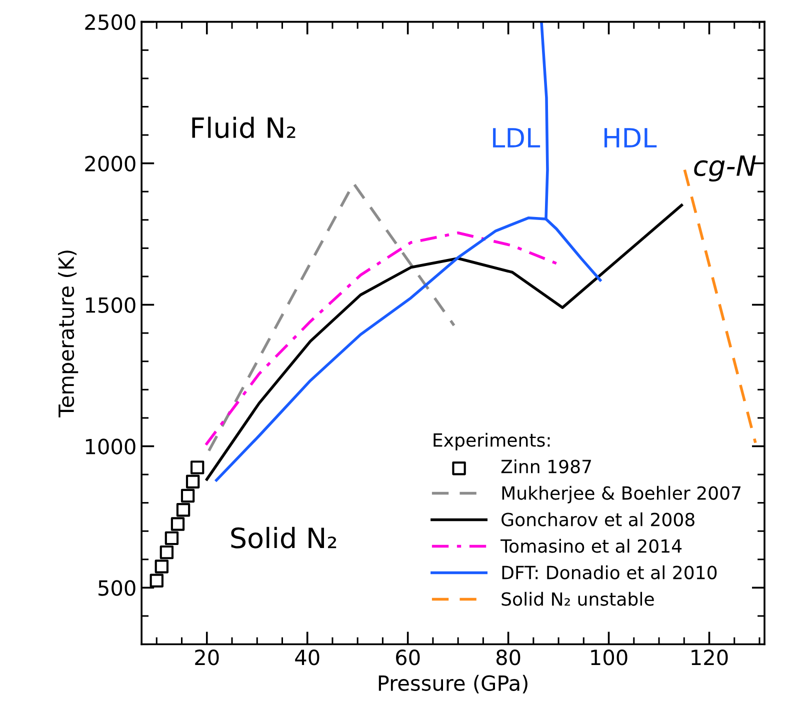  What do you see at coordinates (630, 138) in the screenshot?
I see `annotation: HDL` at bounding box center [630, 138].